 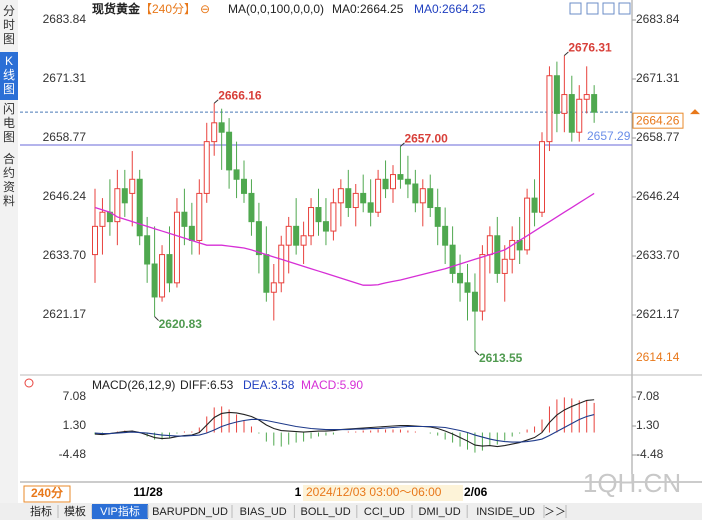 What do you see at coordinates (9, 109) in the screenshot?
I see `sidebar-tab: 闪` at bounding box center [9, 109].